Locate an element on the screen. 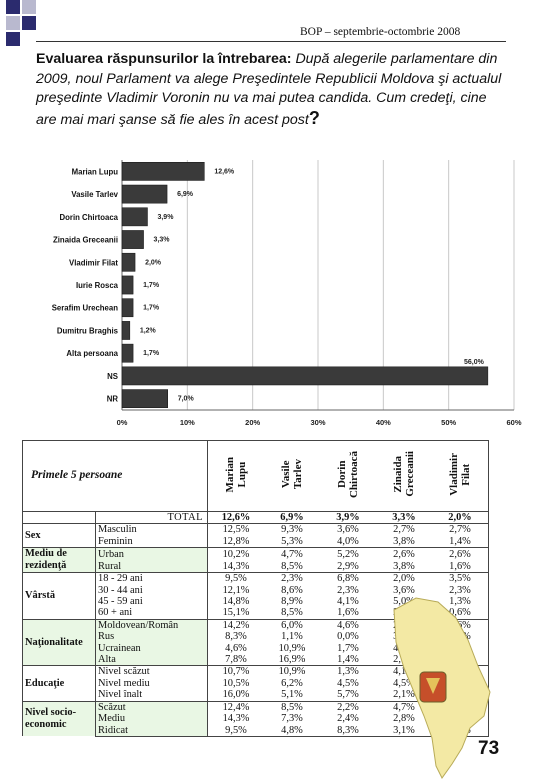  row-label: Ucrainean is located at coordinates (151, 648).